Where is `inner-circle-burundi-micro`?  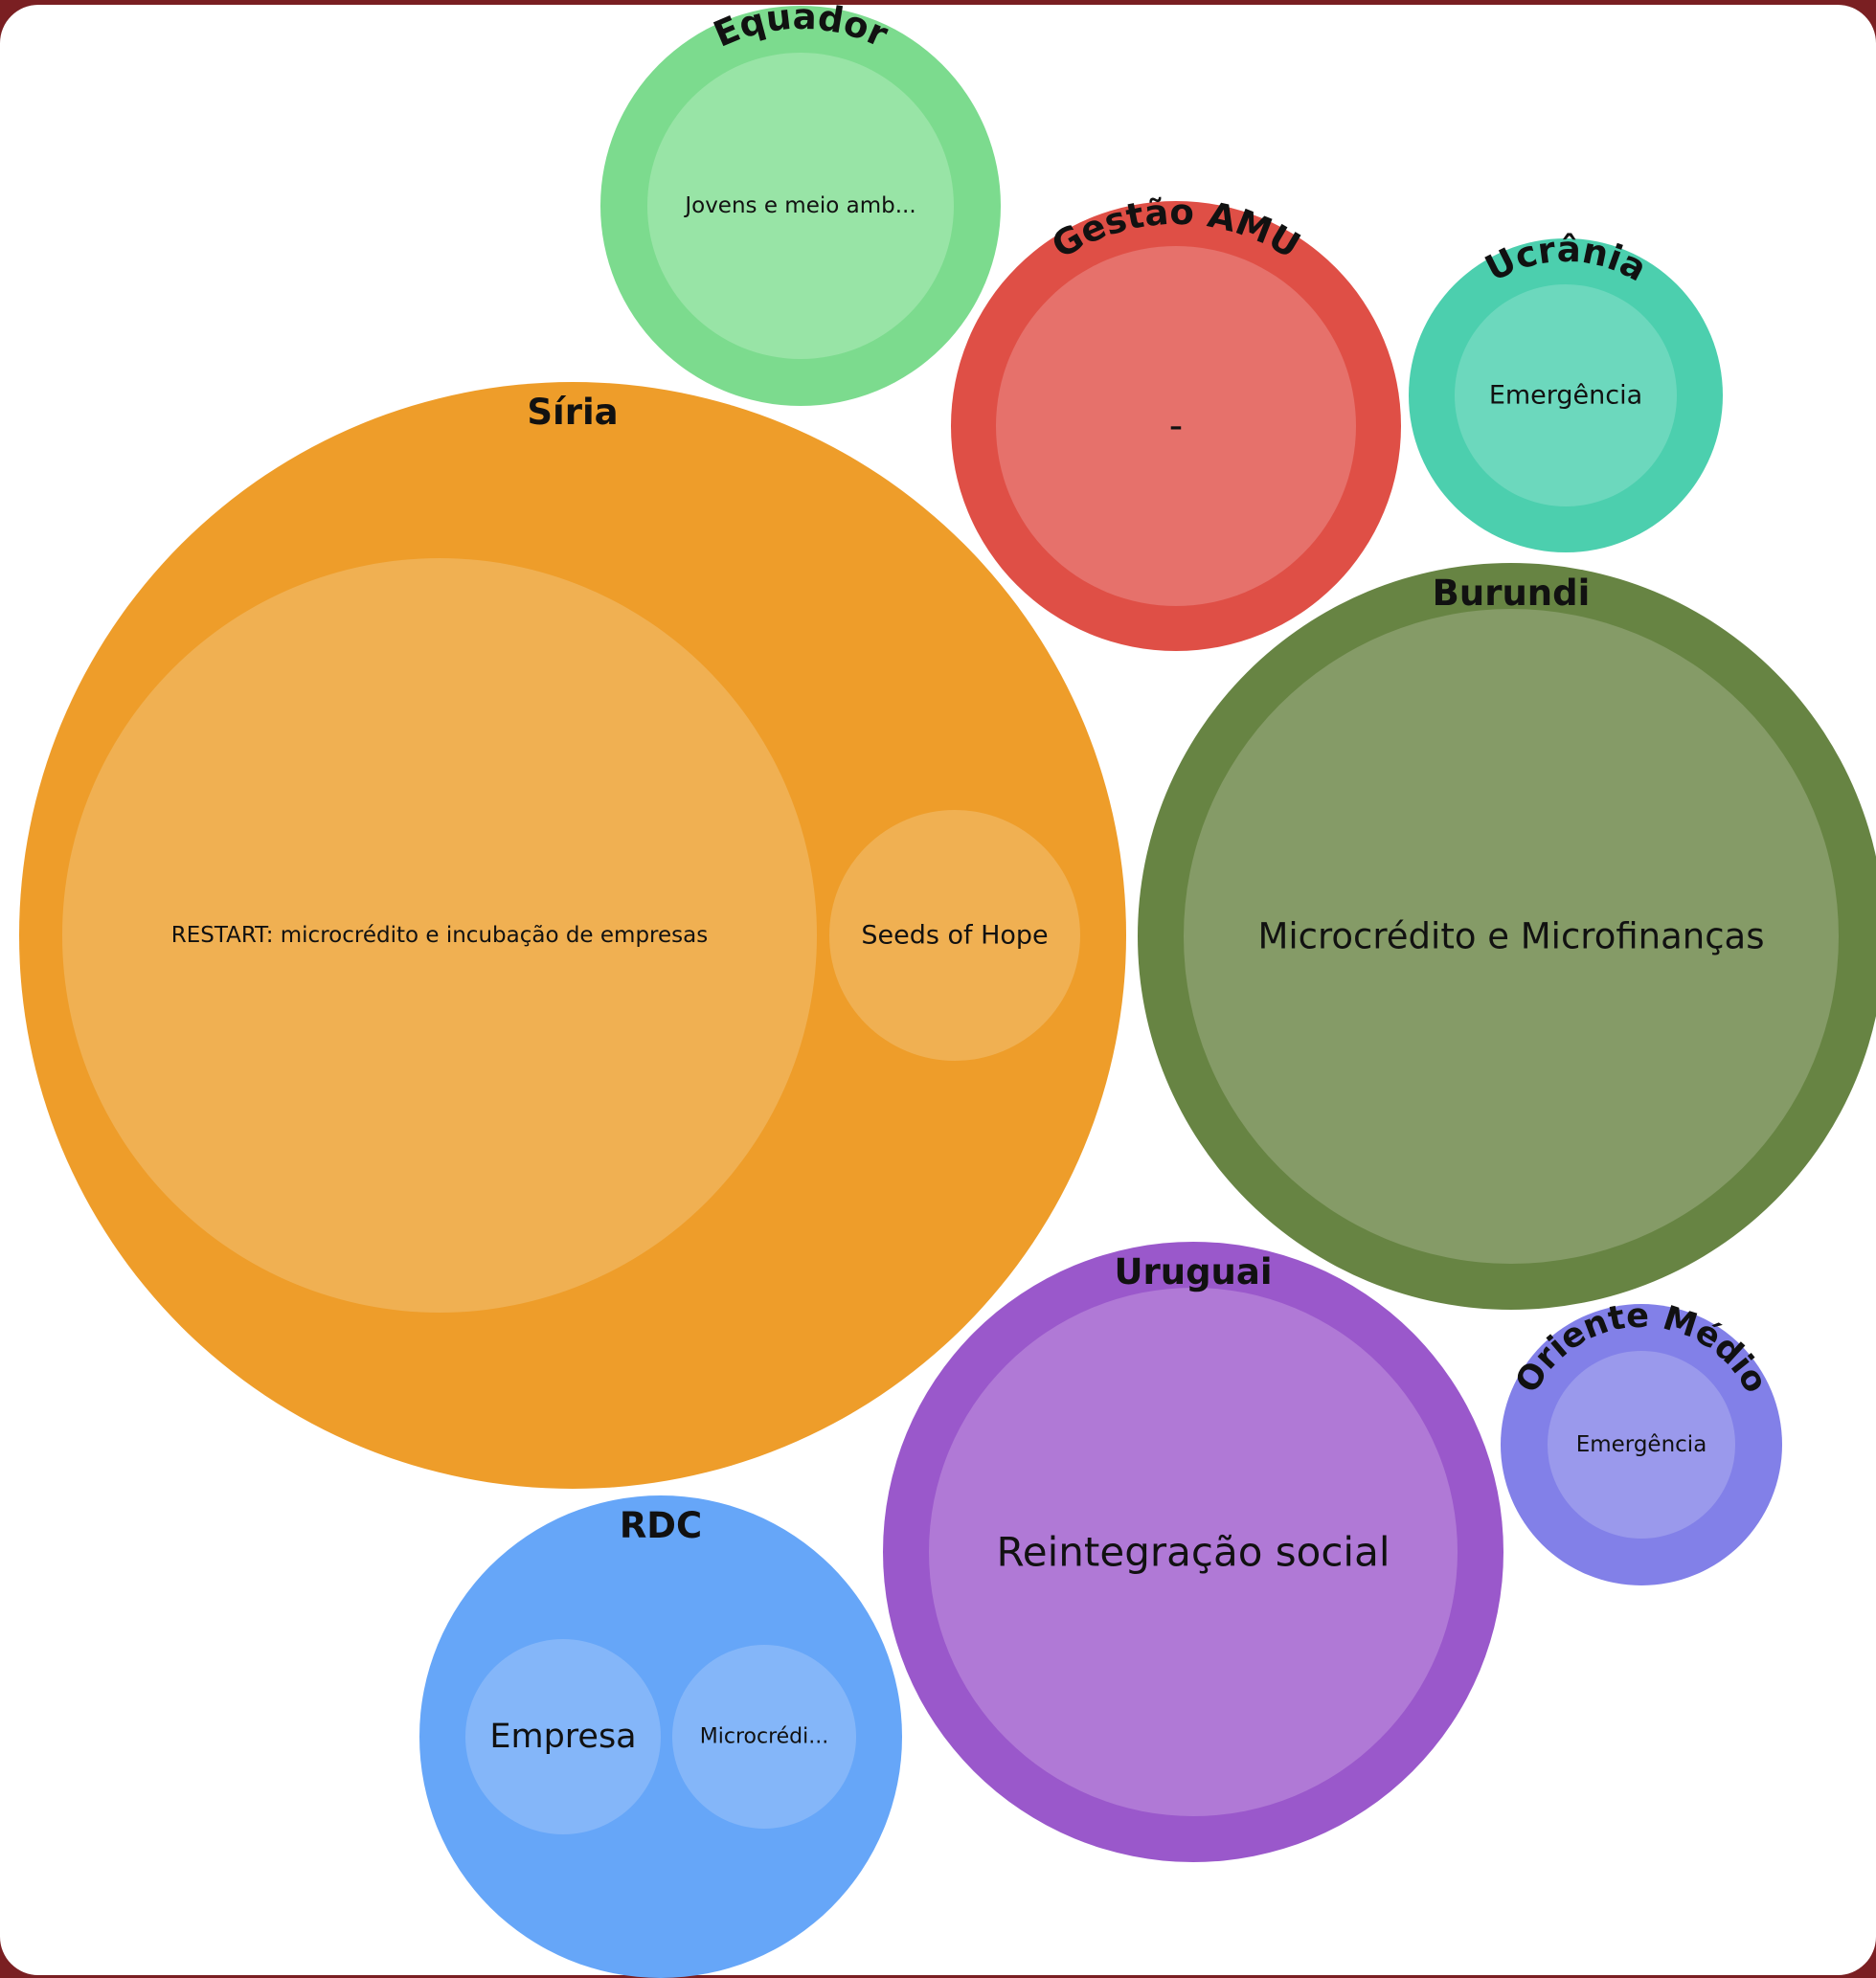 inner-circle-burundi-micro is located at coordinates (1511, 936).